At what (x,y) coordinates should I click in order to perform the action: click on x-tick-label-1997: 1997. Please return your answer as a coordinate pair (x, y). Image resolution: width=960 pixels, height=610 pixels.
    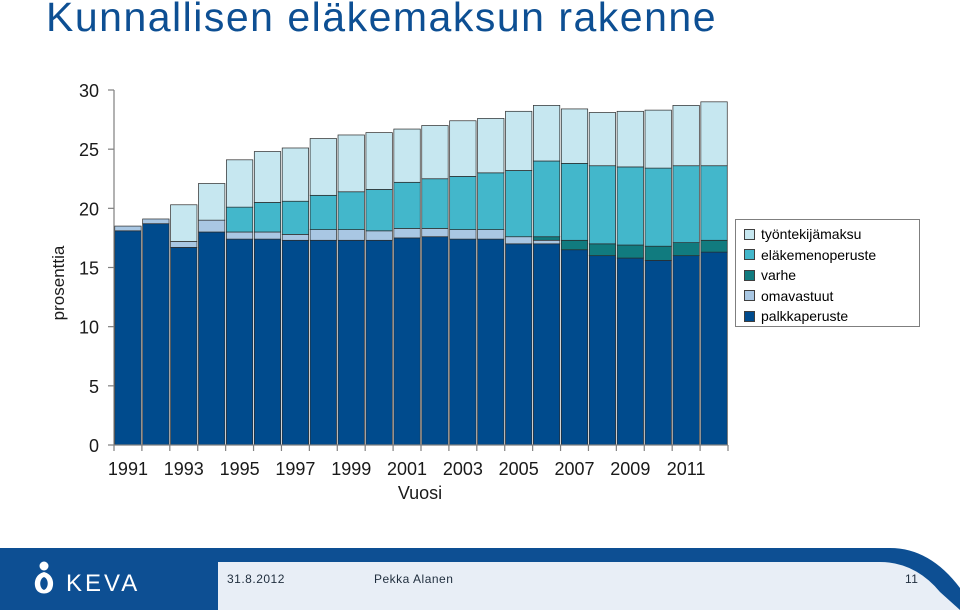
    Looking at the image, I should click on (295, 469).